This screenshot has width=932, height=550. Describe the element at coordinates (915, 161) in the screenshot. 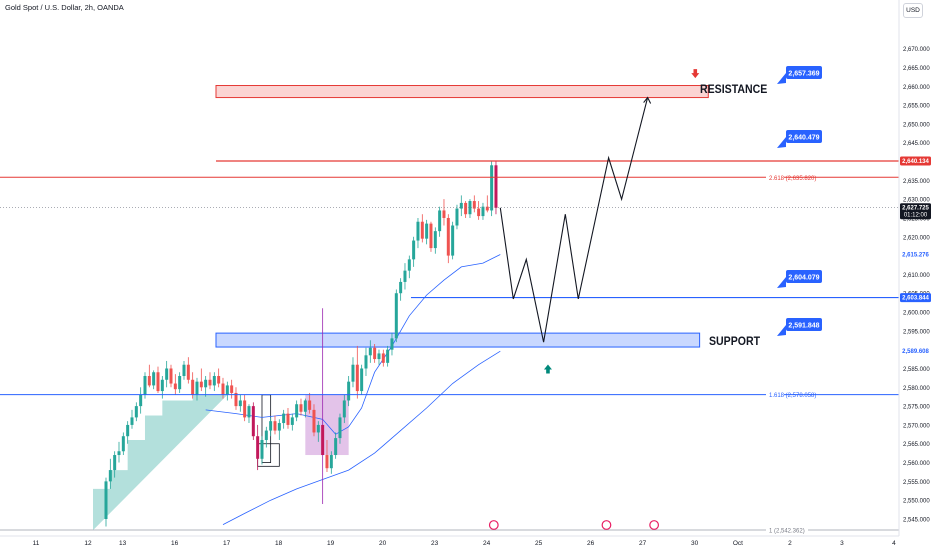

I see `red-level-axis-badge-bg` at that location.